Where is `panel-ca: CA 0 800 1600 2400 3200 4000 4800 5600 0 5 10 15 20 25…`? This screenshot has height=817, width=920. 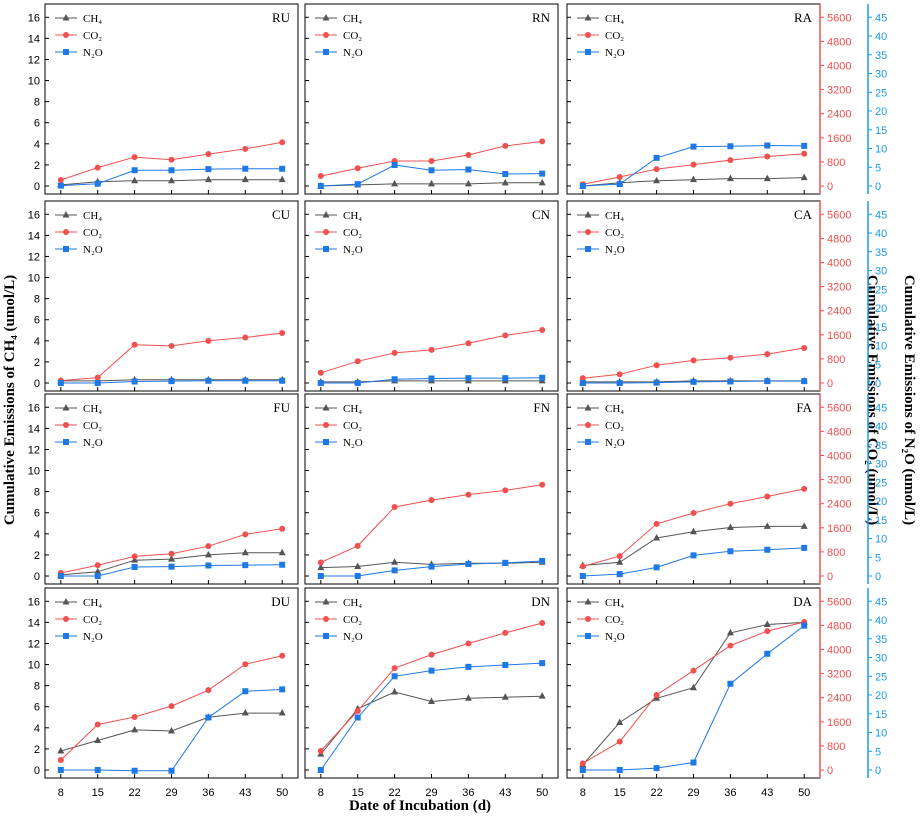
panel-ca: CA 0 800 1600 2400 3200 4000 4800 5600 0 5 10 15 20 25… is located at coordinates (726, 296).